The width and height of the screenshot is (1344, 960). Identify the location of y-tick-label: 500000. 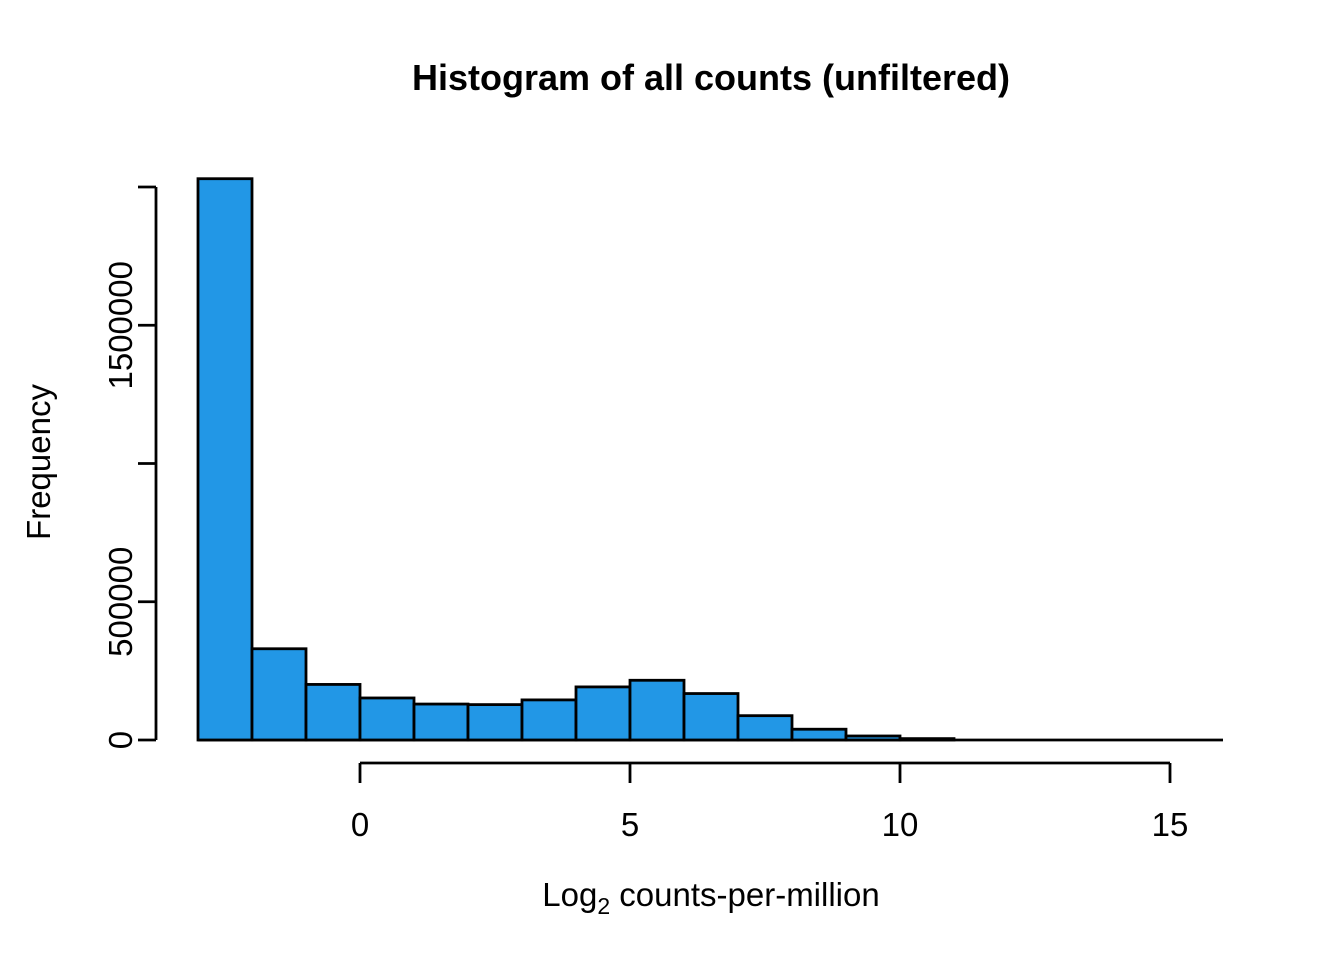
(120, 602).